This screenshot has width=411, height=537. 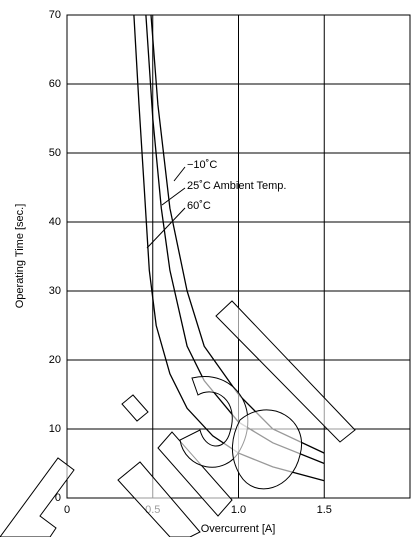 What do you see at coordinates (58, 498) in the screenshot?
I see `y-tick-label: 0` at bounding box center [58, 498].